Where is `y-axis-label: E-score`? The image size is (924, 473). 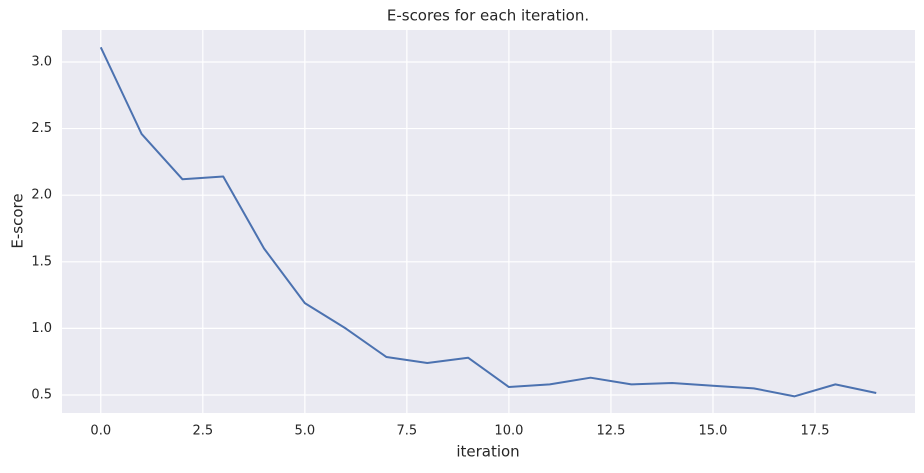
y-axis-label: E-score is located at coordinates (18, 220).